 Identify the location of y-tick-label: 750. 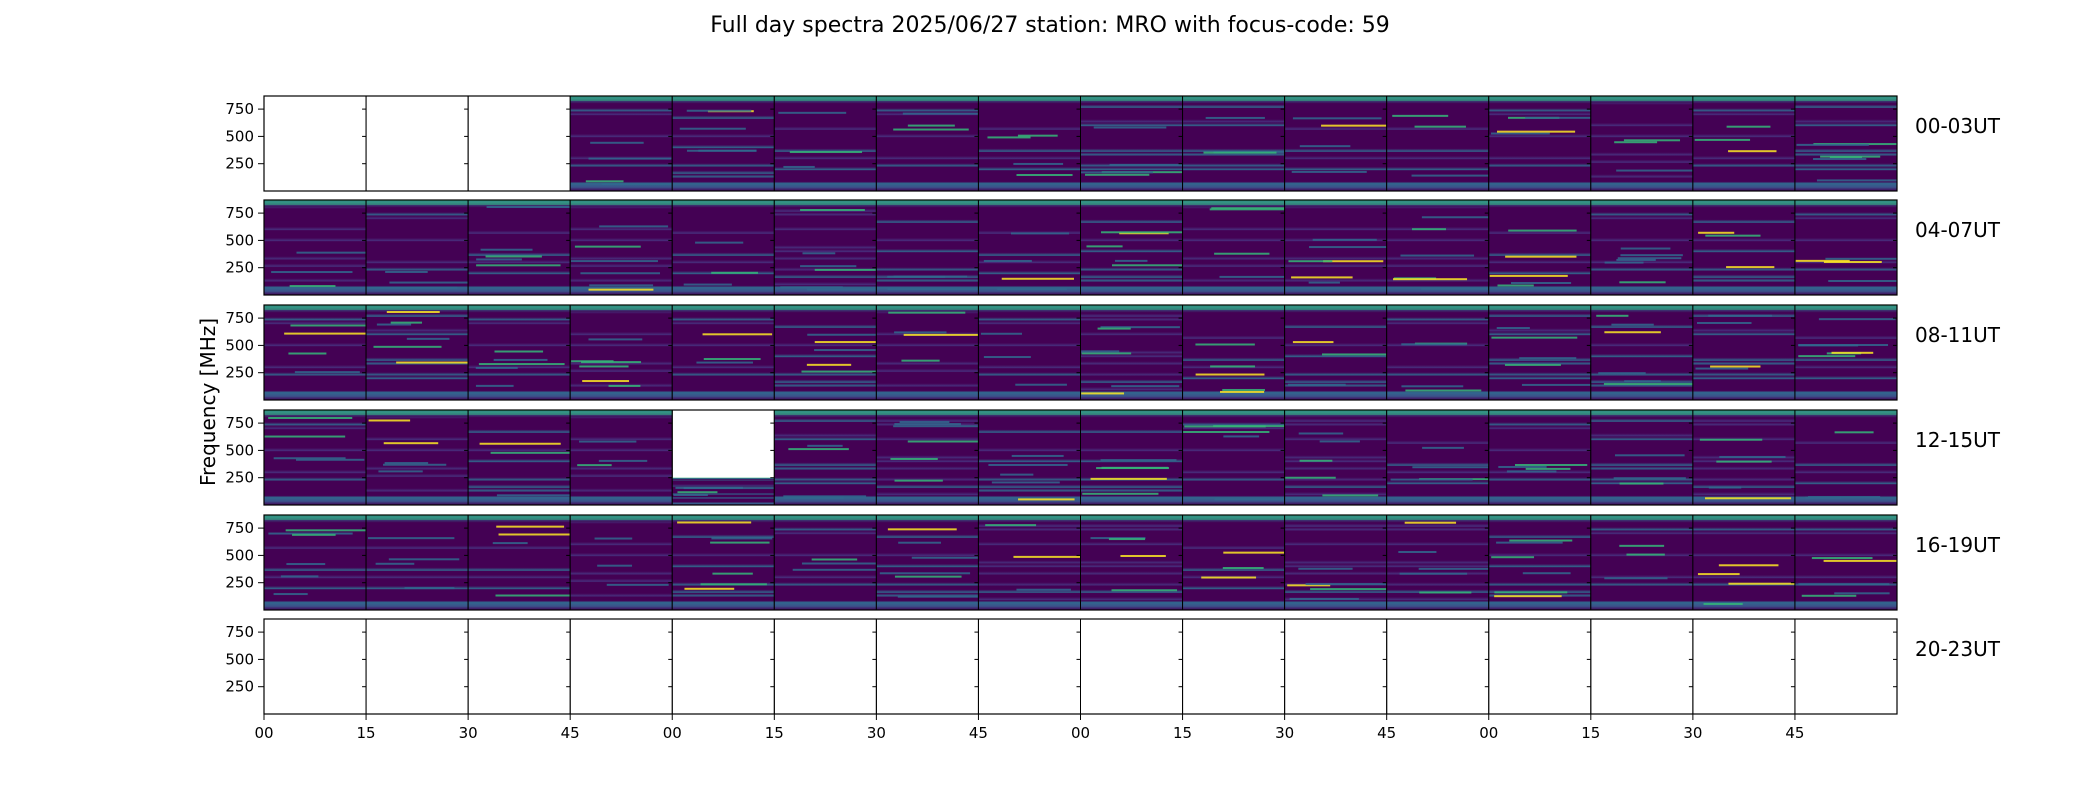
(239, 423).